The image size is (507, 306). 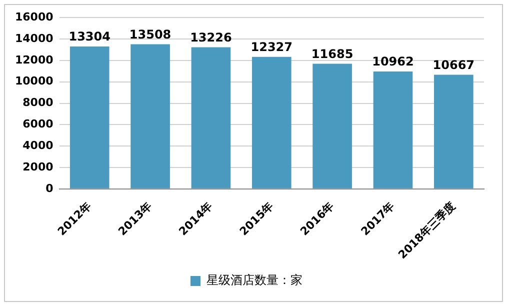 I want to click on data-label: 13508, so click(x=150, y=34).